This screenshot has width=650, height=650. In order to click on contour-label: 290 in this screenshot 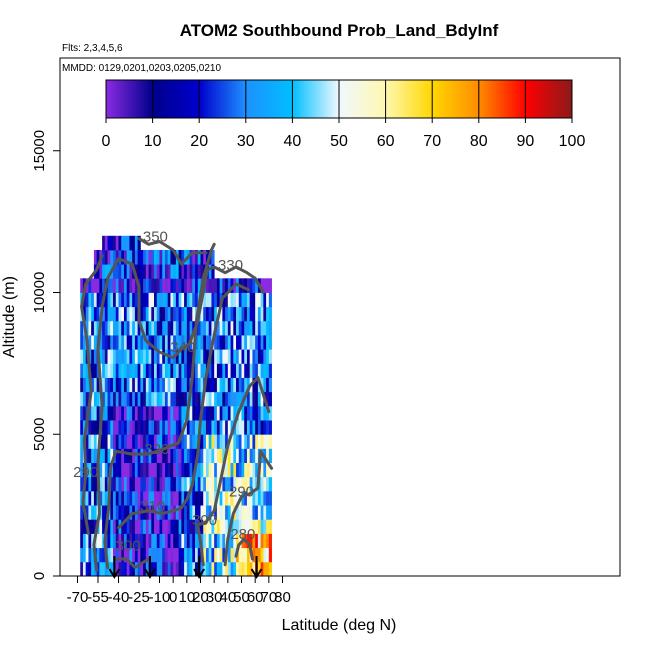, I will do `click(85, 472)`.